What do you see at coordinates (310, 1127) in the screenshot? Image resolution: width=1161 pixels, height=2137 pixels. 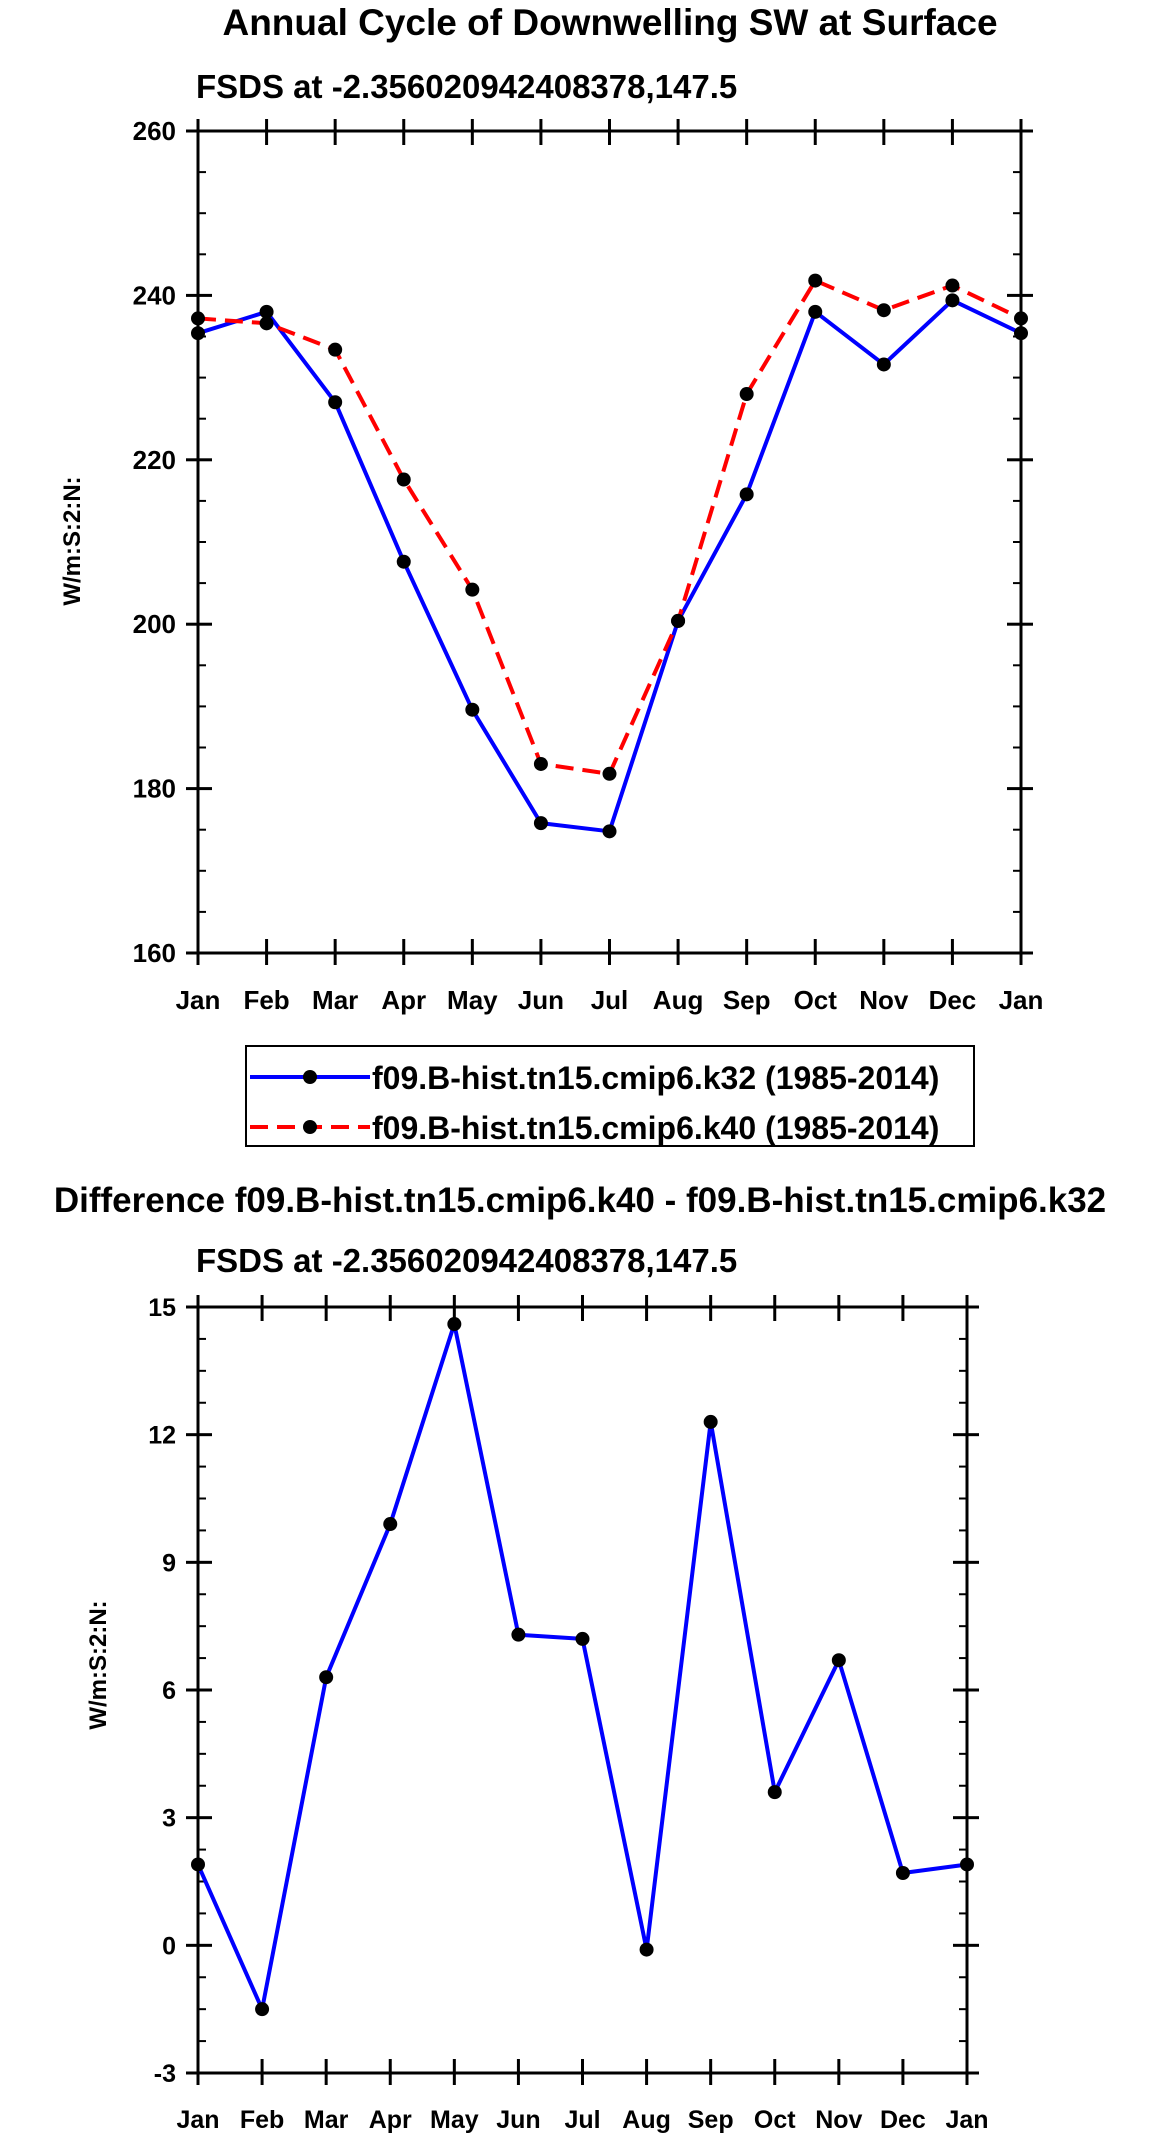 I see `legend-marker-k40` at bounding box center [310, 1127].